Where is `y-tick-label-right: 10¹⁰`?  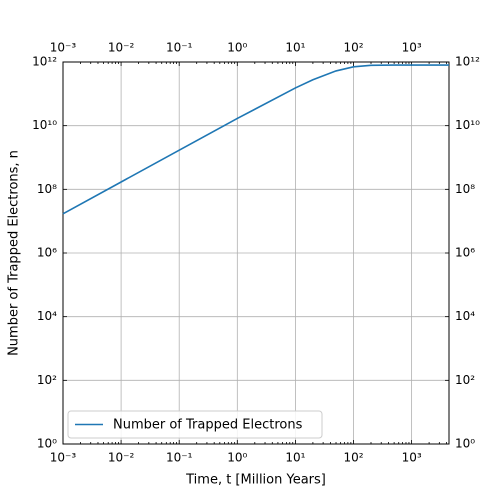
y-tick-label-right: 10¹⁰ is located at coordinates (467, 125).